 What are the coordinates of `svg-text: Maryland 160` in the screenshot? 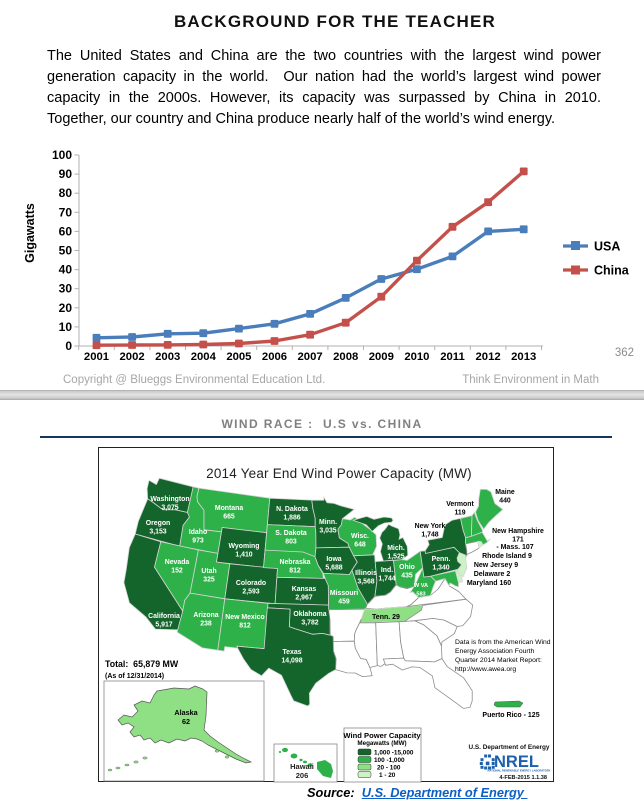 It's located at (489, 583).